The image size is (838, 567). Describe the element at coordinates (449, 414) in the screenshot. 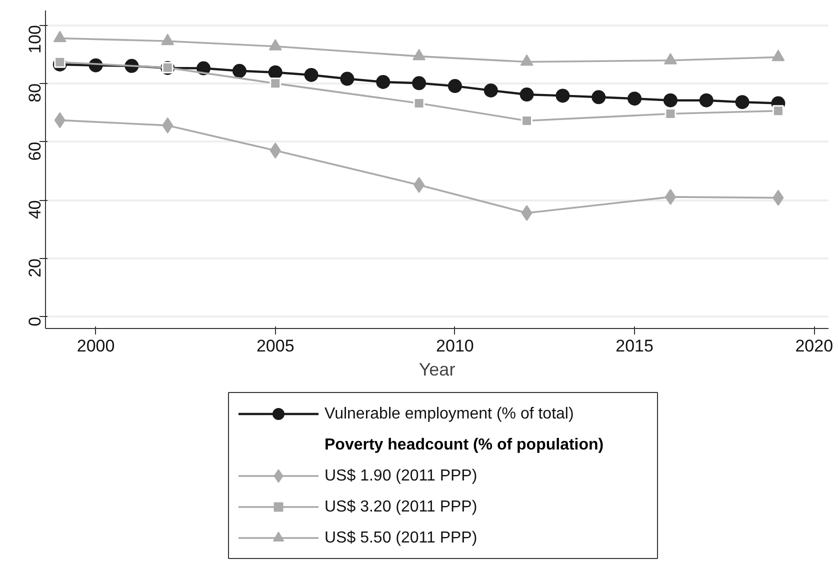

I see `legend-label: Vulnerable employment (% of total)` at that location.